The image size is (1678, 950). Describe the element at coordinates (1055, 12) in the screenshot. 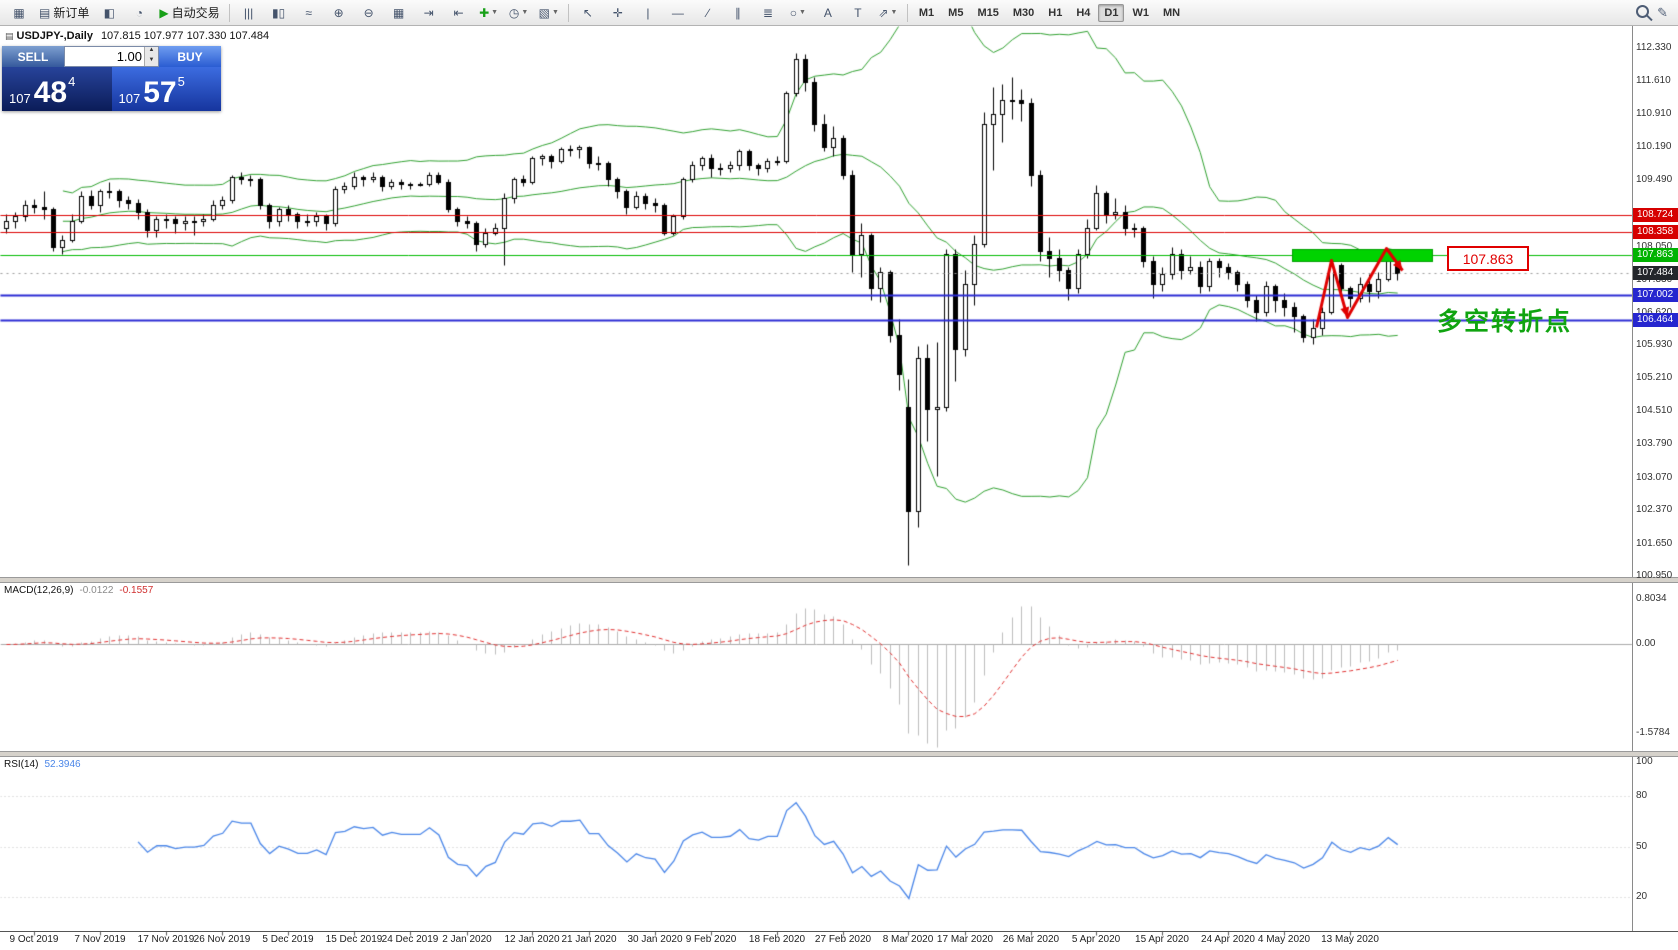

I see `timeframe-h1-button: H1` at that location.